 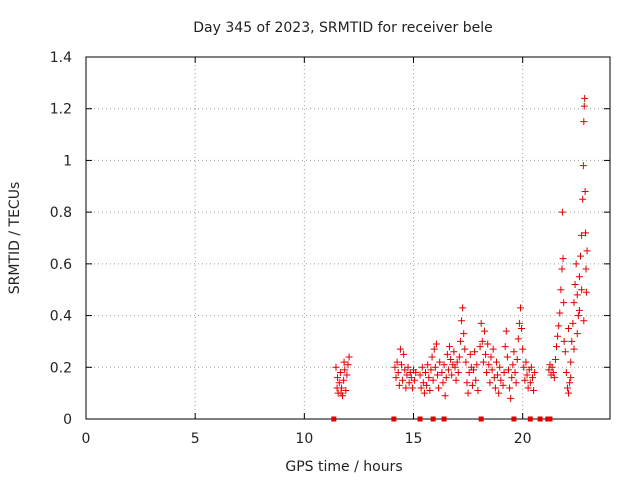 I want to click on y-tick-label: 0.2, so click(x=61, y=368).